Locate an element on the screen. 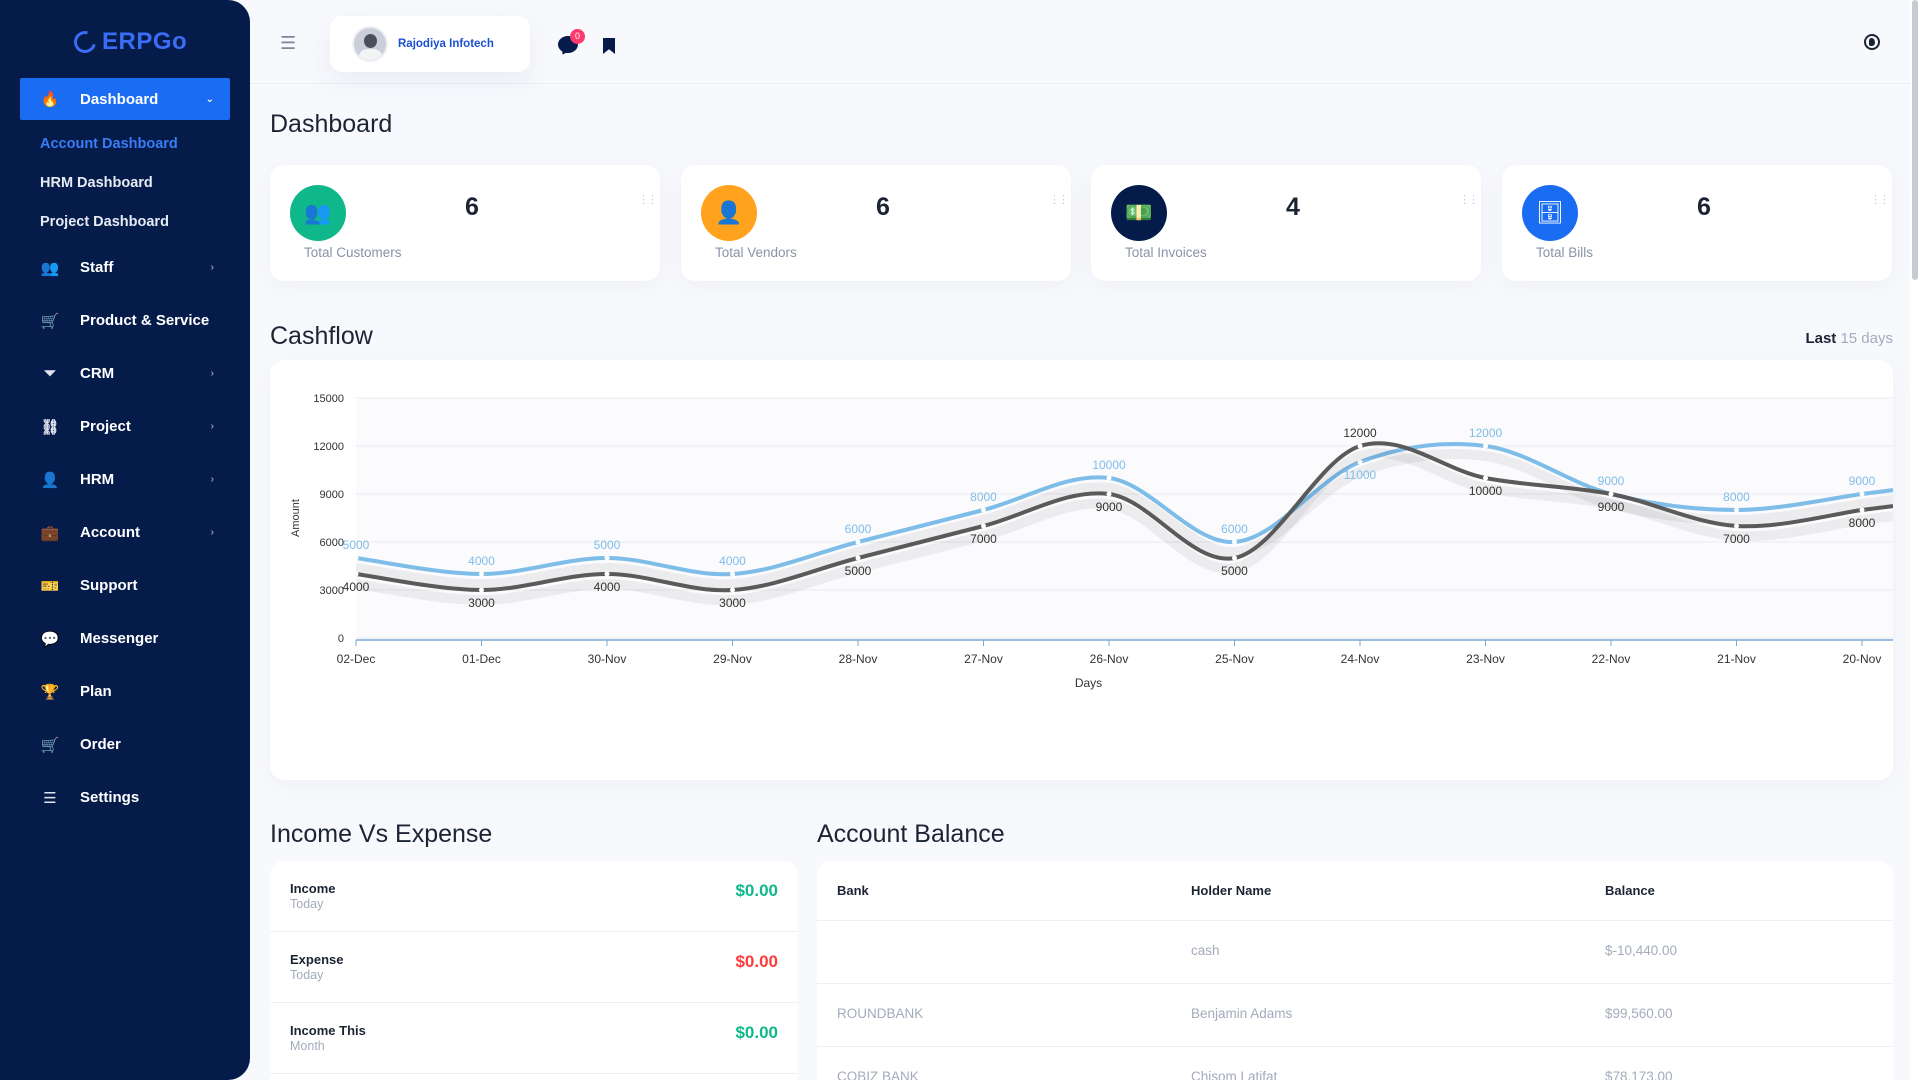  sidebar-item-hrm: 👤 HRM › is located at coordinates (125, 479).